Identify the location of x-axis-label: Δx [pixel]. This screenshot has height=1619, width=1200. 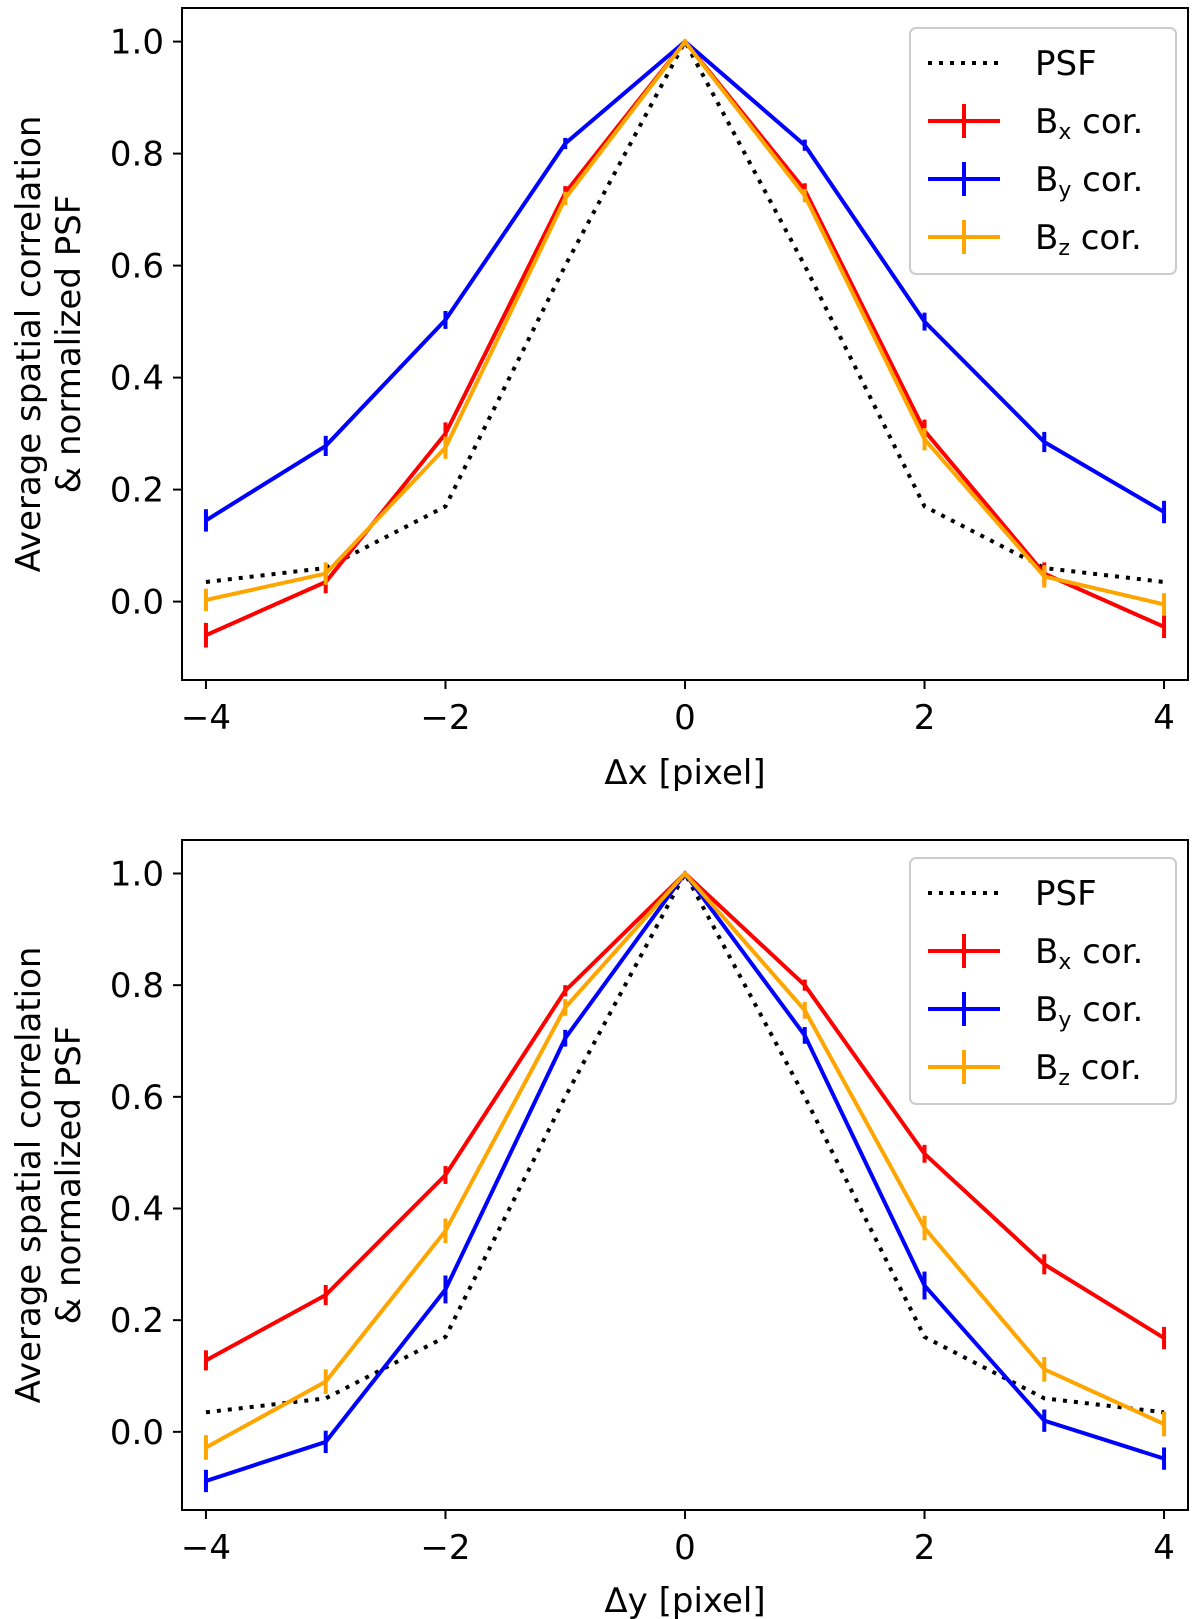
(684, 773).